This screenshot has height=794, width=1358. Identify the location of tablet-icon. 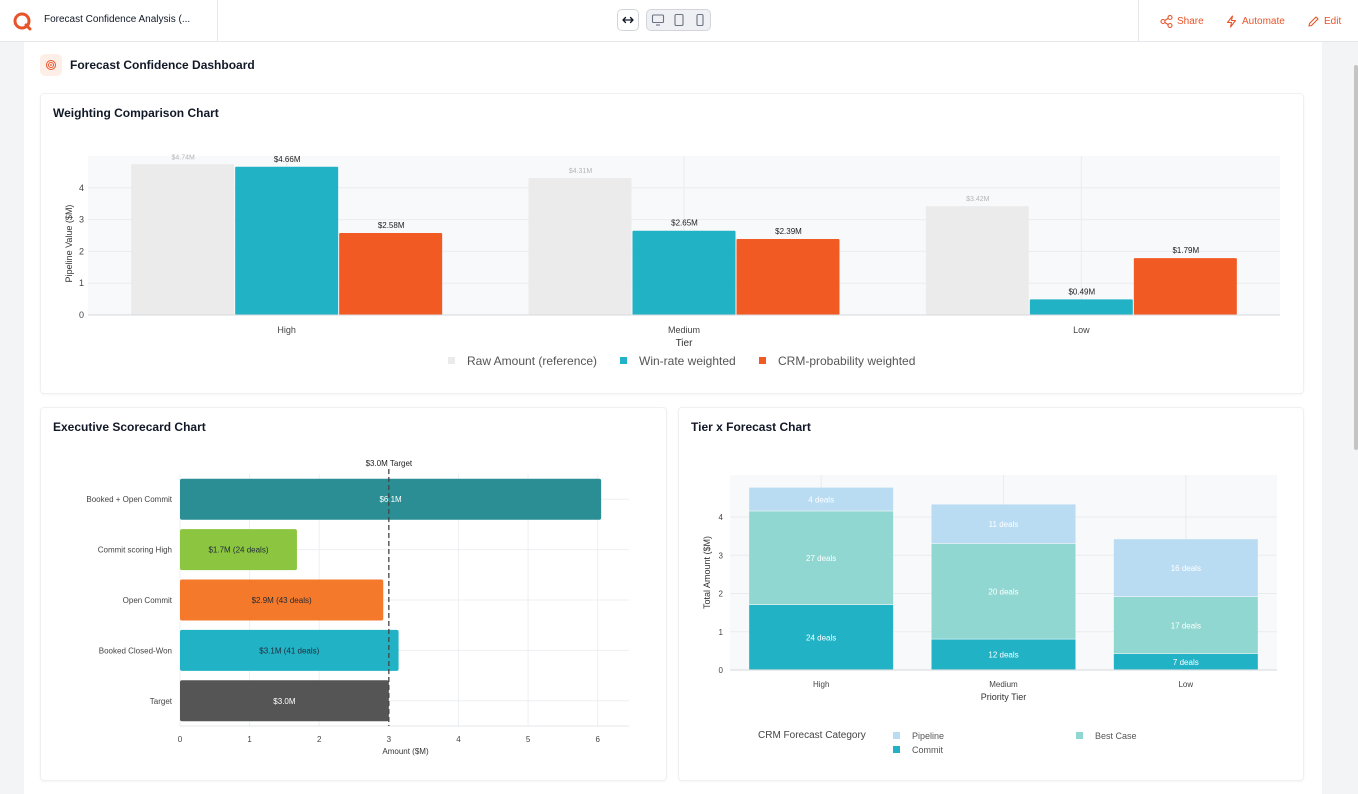
(679, 20).